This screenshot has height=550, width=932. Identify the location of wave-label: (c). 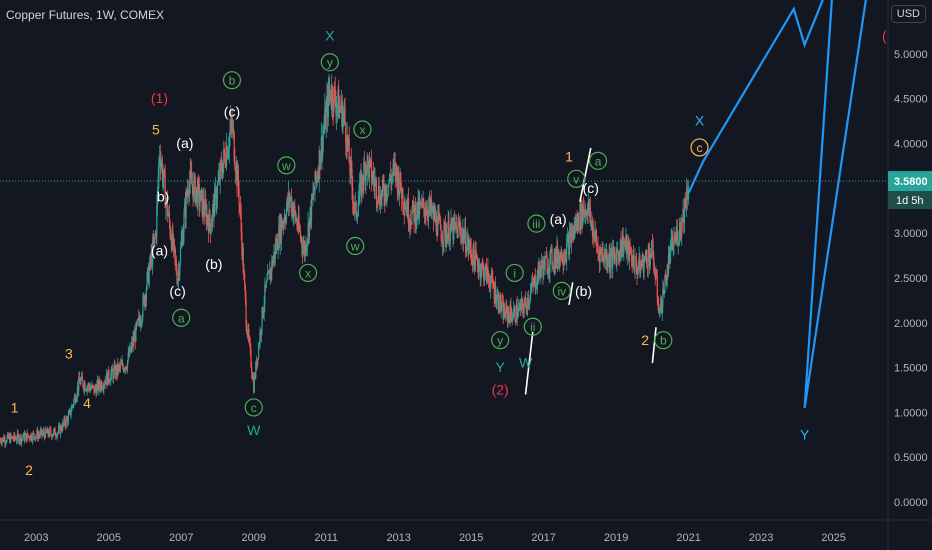
(591, 188).